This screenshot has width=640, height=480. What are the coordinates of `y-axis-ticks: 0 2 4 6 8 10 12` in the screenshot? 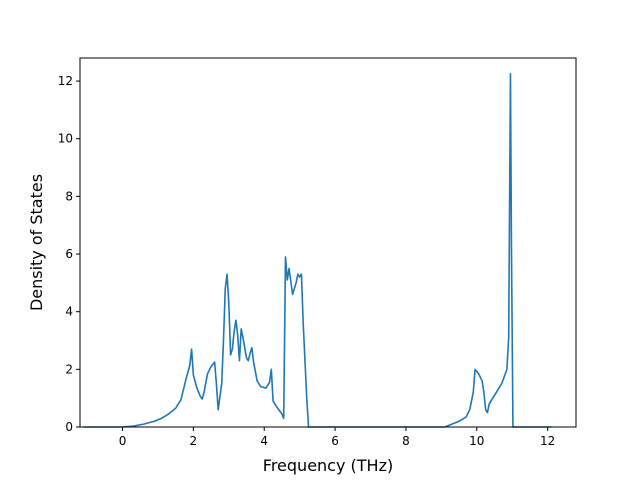 It's located at (69, 254).